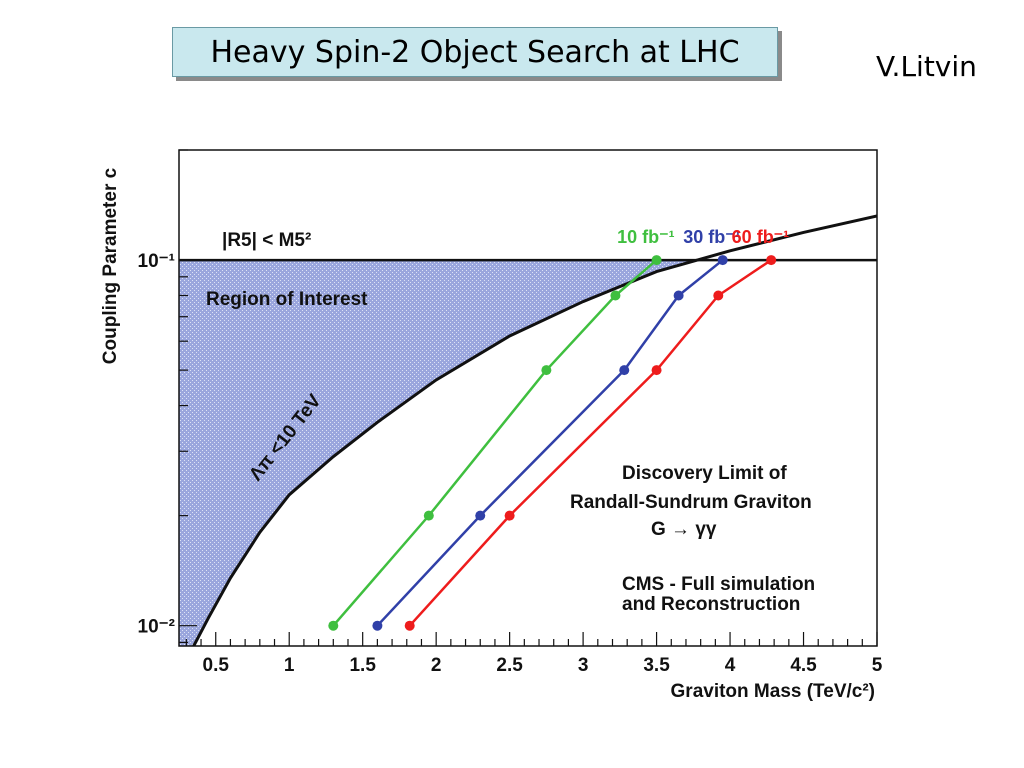 This screenshot has width=1024, height=768. What do you see at coordinates (287, 299) in the screenshot?
I see `region-of-interest-label: Region of Interest` at bounding box center [287, 299].